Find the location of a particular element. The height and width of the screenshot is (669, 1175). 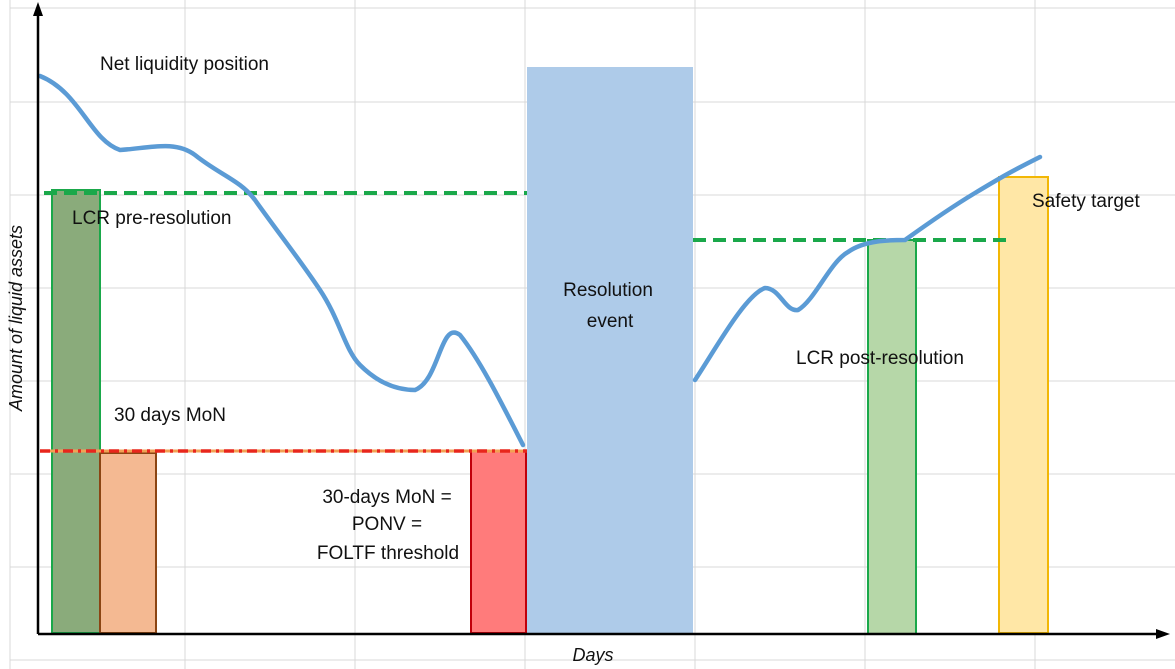

net-liquidity-position-label: Net liquidity position is located at coordinates (184, 64).